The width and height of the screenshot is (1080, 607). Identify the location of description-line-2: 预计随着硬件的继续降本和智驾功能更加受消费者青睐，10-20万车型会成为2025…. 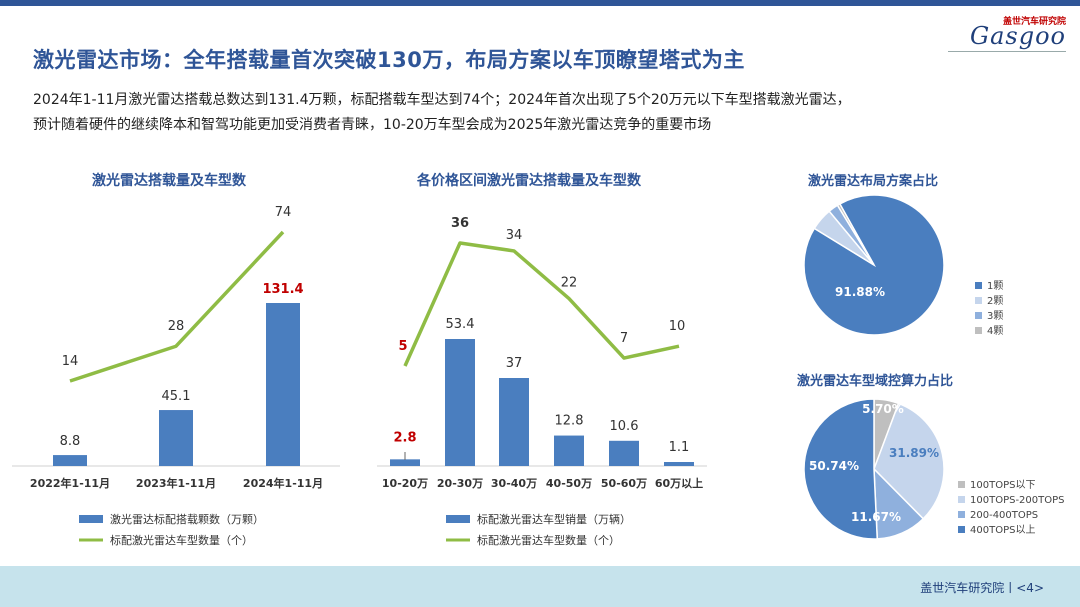
(372, 125).